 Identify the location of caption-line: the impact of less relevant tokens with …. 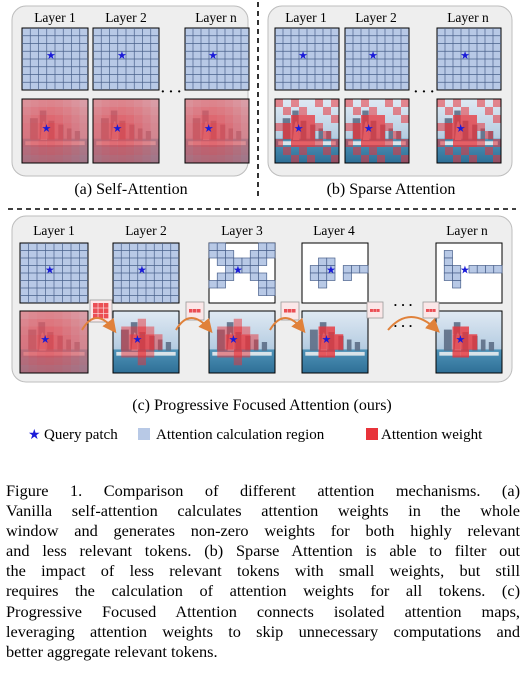
(263, 571).